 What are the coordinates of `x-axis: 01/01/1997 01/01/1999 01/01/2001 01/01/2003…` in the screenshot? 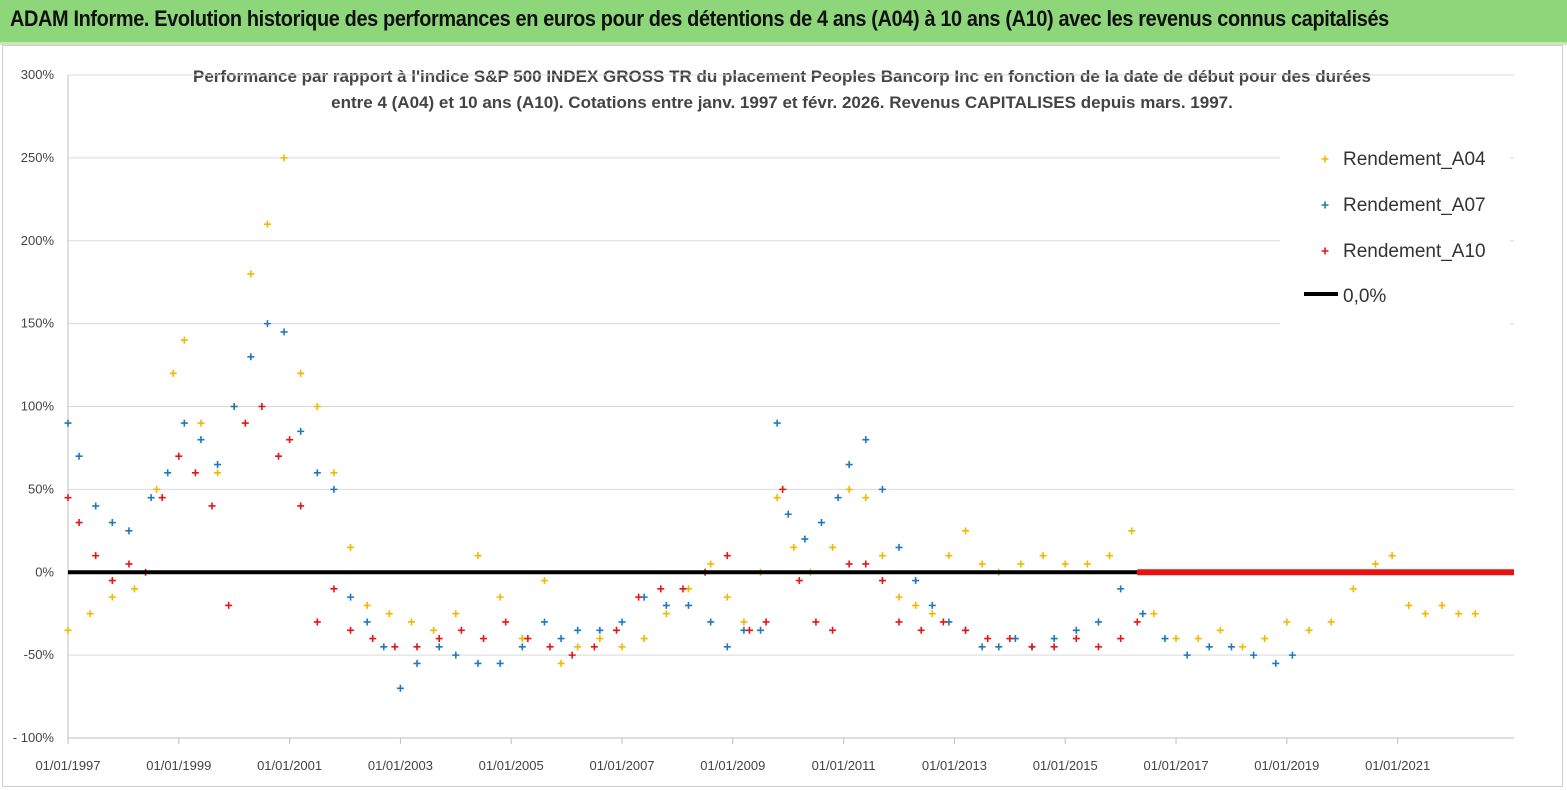 It's located at (774, 755).